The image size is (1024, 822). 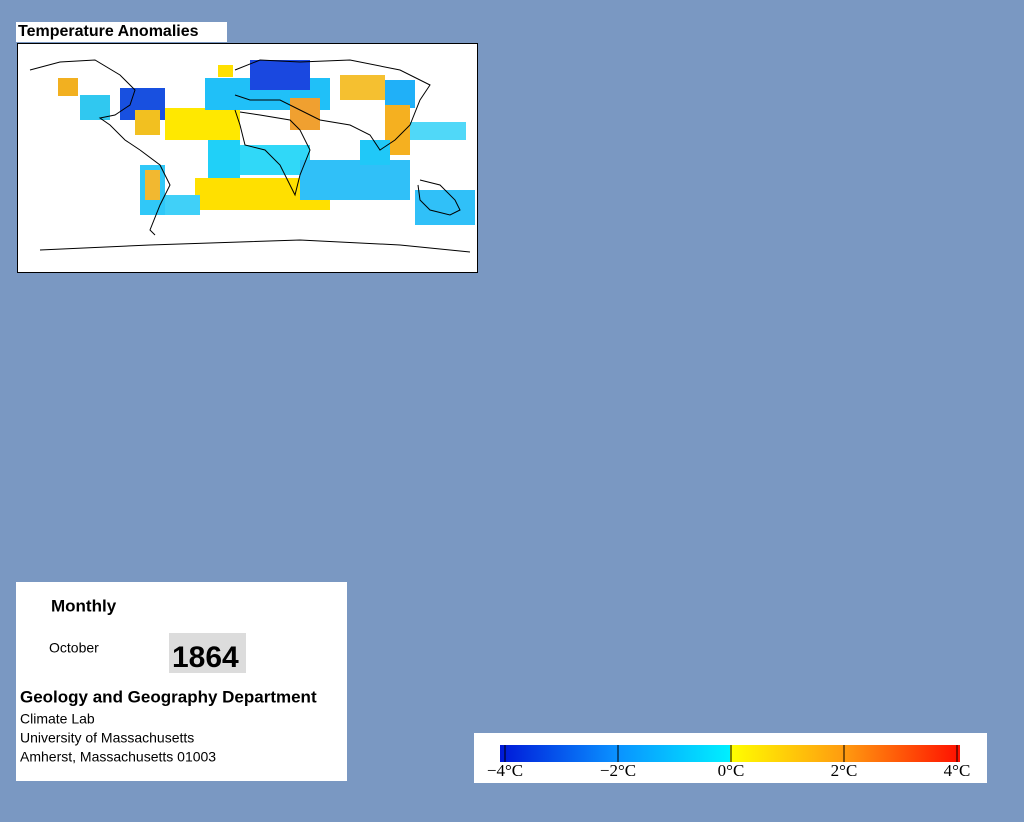 What do you see at coordinates (84, 605) in the screenshot?
I see `frequency: Monthly` at bounding box center [84, 605].